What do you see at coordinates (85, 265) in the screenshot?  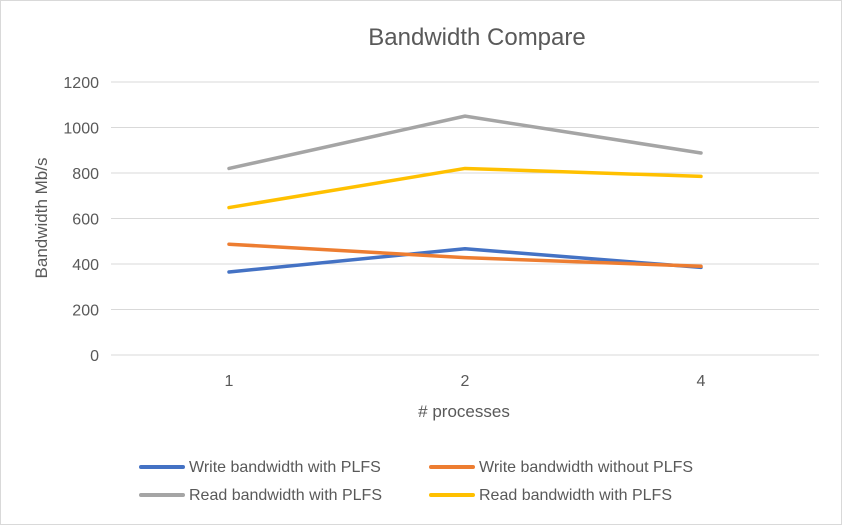 I see `y-tick-label: 400` at bounding box center [85, 265].